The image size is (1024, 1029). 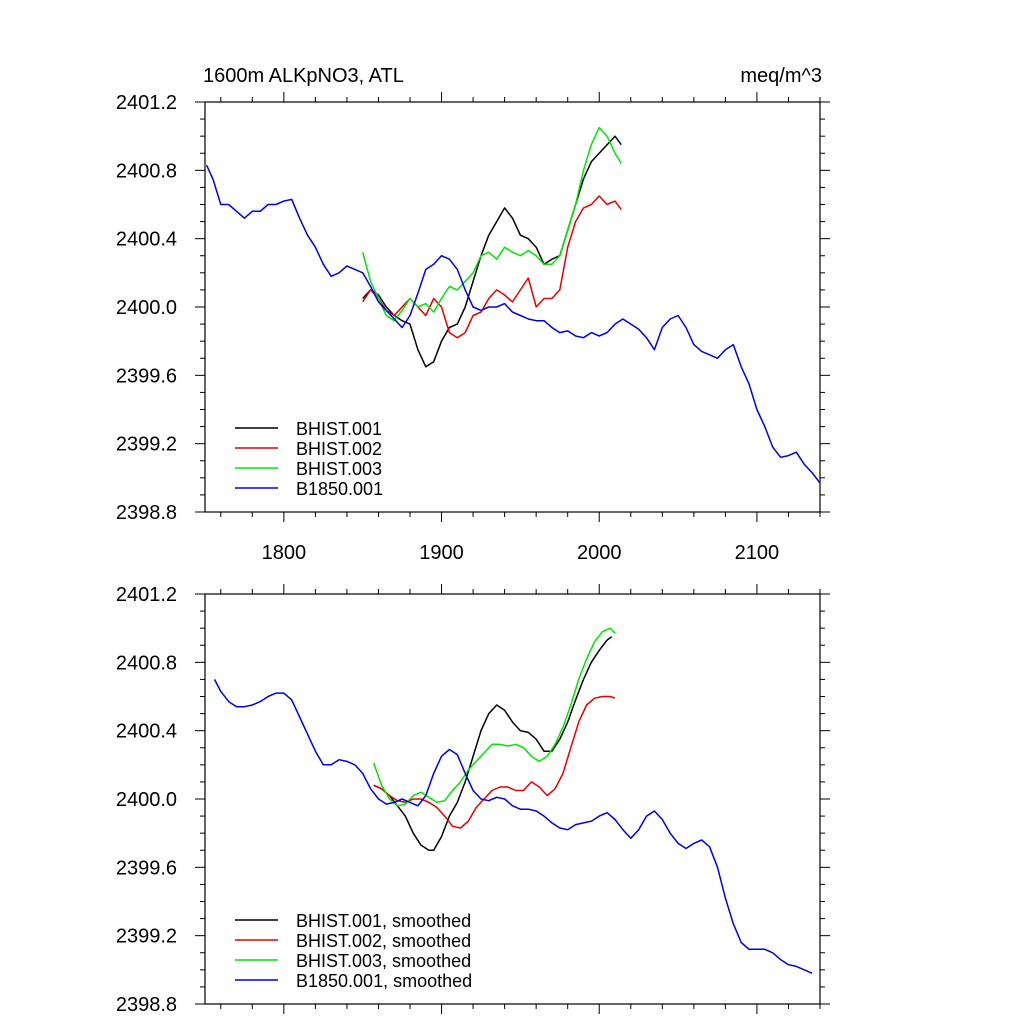 What do you see at coordinates (339, 449) in the screenshot?
I see `top-legend-label-1: BHIST.002` at bounding box center [339, 449].